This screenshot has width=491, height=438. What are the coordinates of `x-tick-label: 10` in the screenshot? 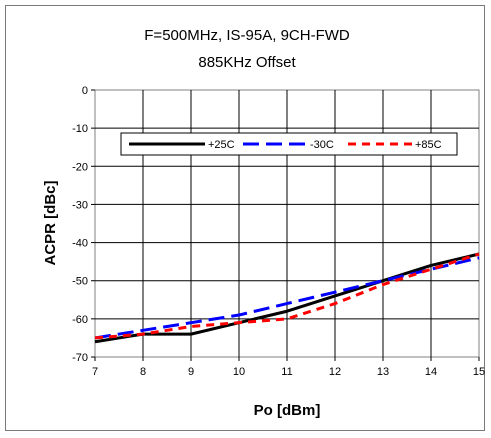 It's located at (239, 372).